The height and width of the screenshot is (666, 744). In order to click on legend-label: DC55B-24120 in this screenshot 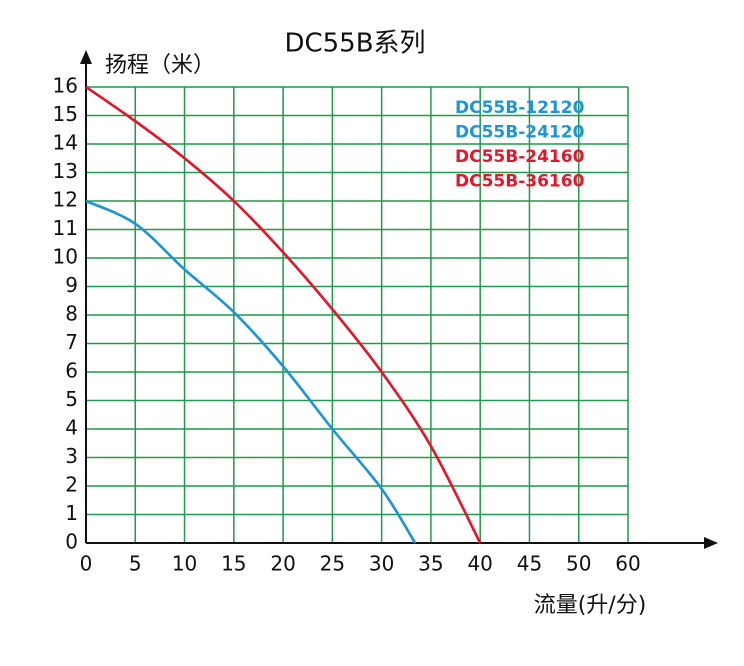, I will do `click(520, 133)`.